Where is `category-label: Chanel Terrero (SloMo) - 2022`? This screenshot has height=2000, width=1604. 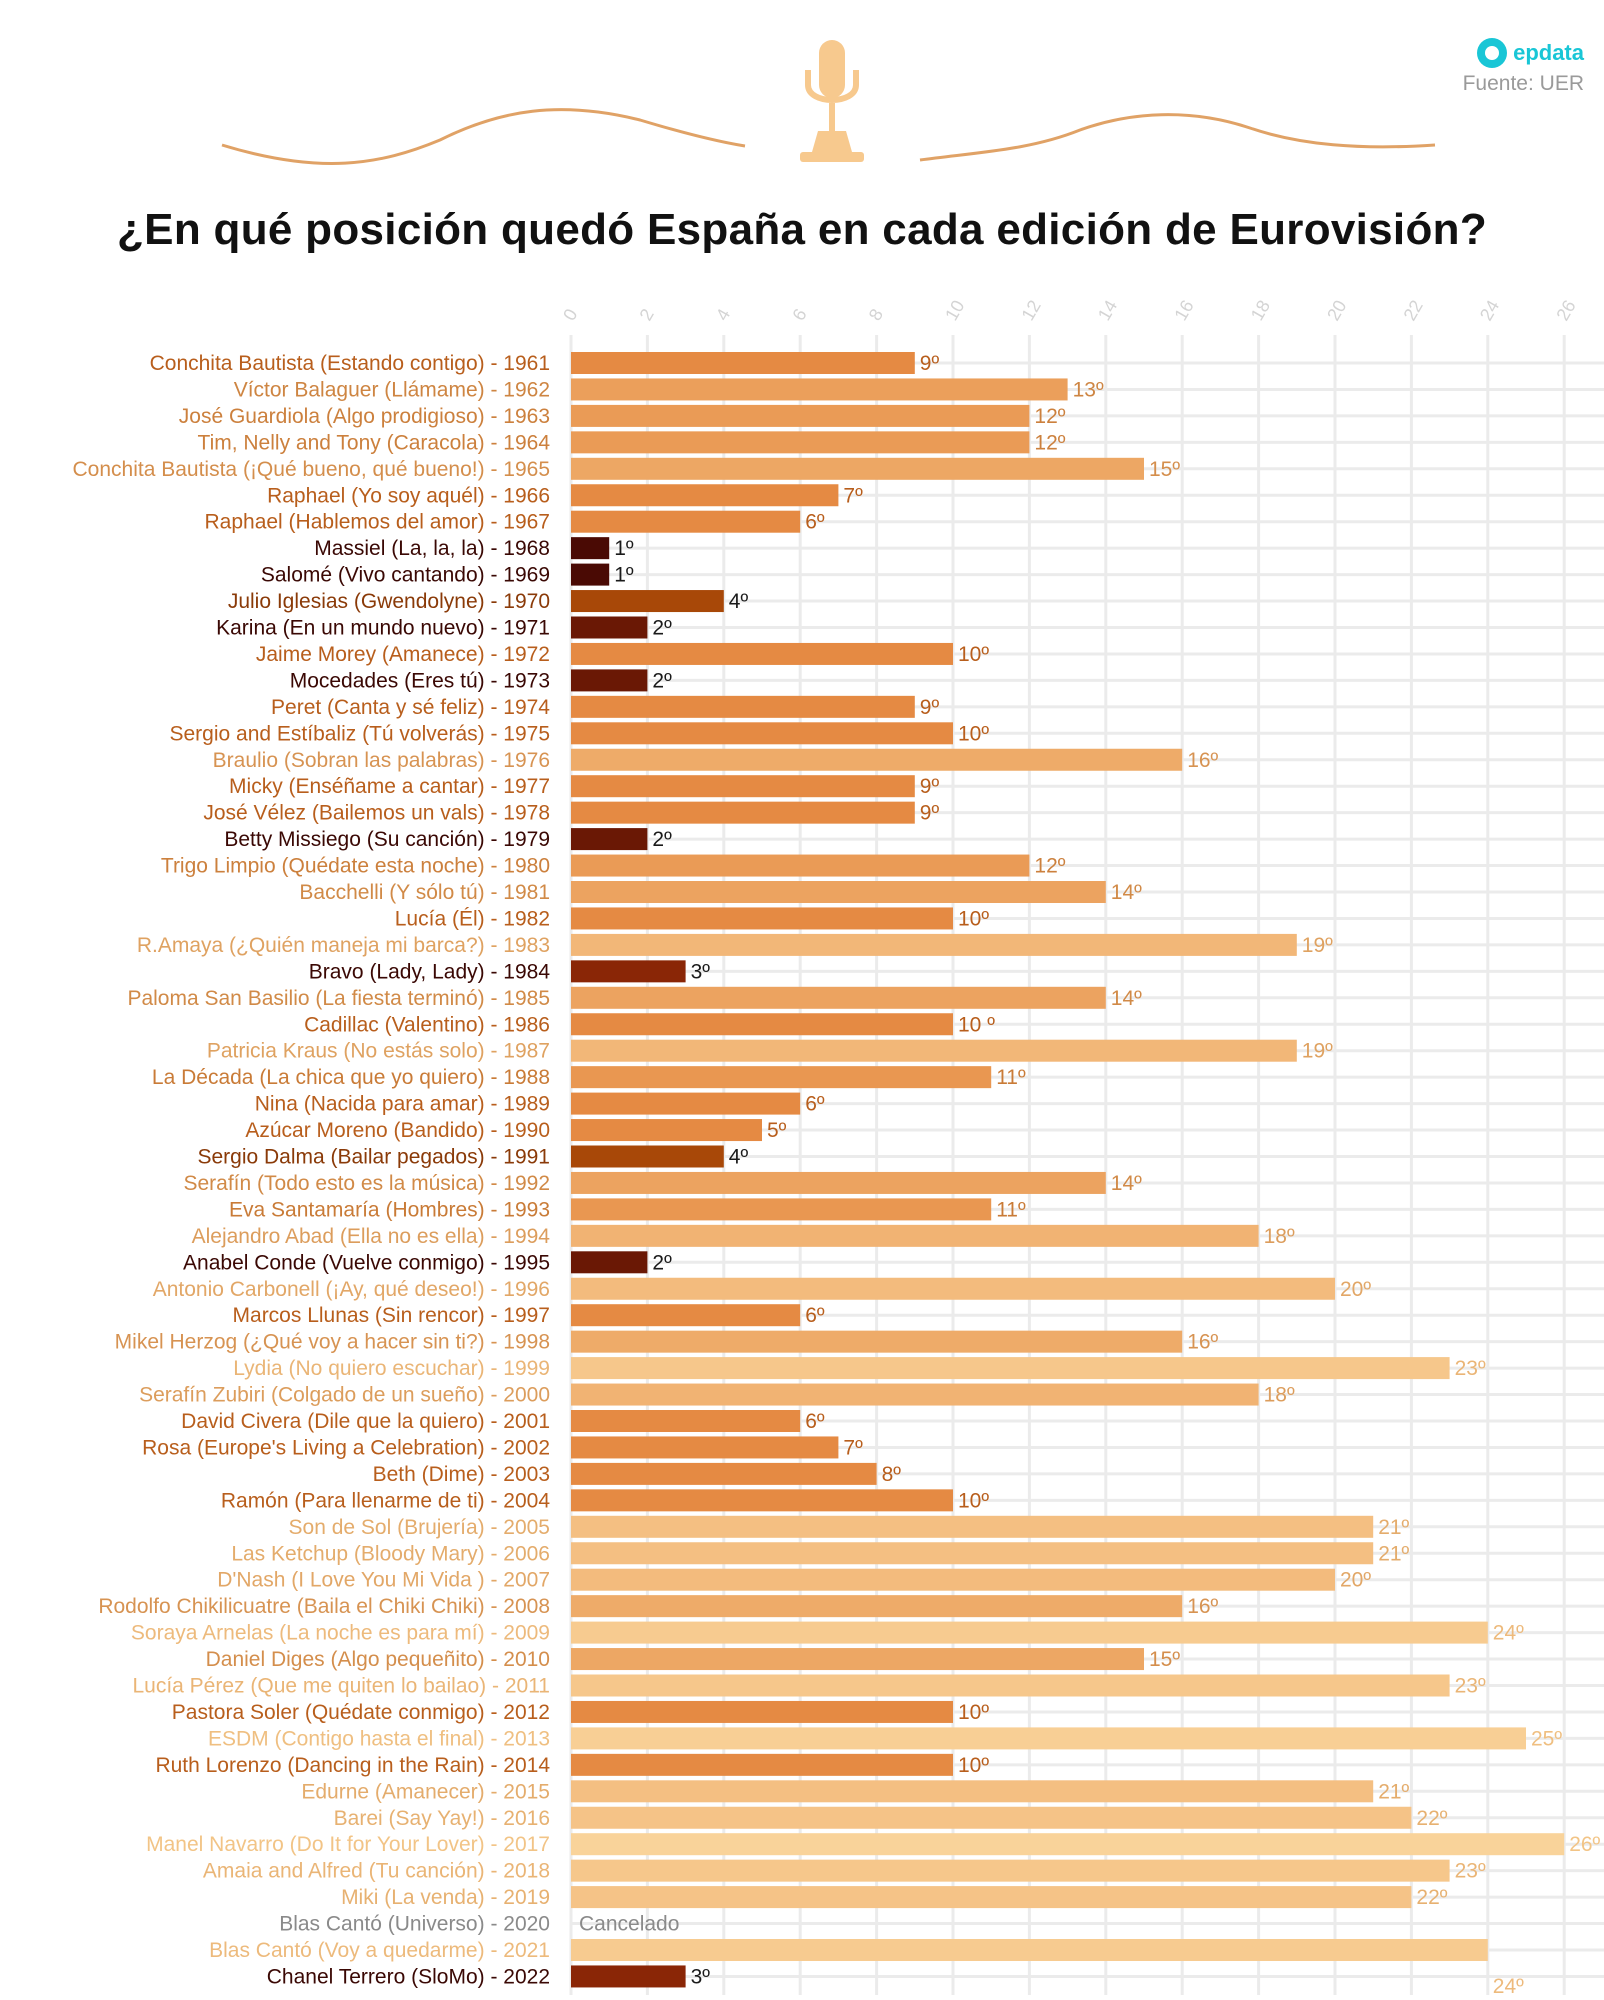 category-label: Chanel Terrero (SloMo) - 2022 is located at coordinates (408, 1976).